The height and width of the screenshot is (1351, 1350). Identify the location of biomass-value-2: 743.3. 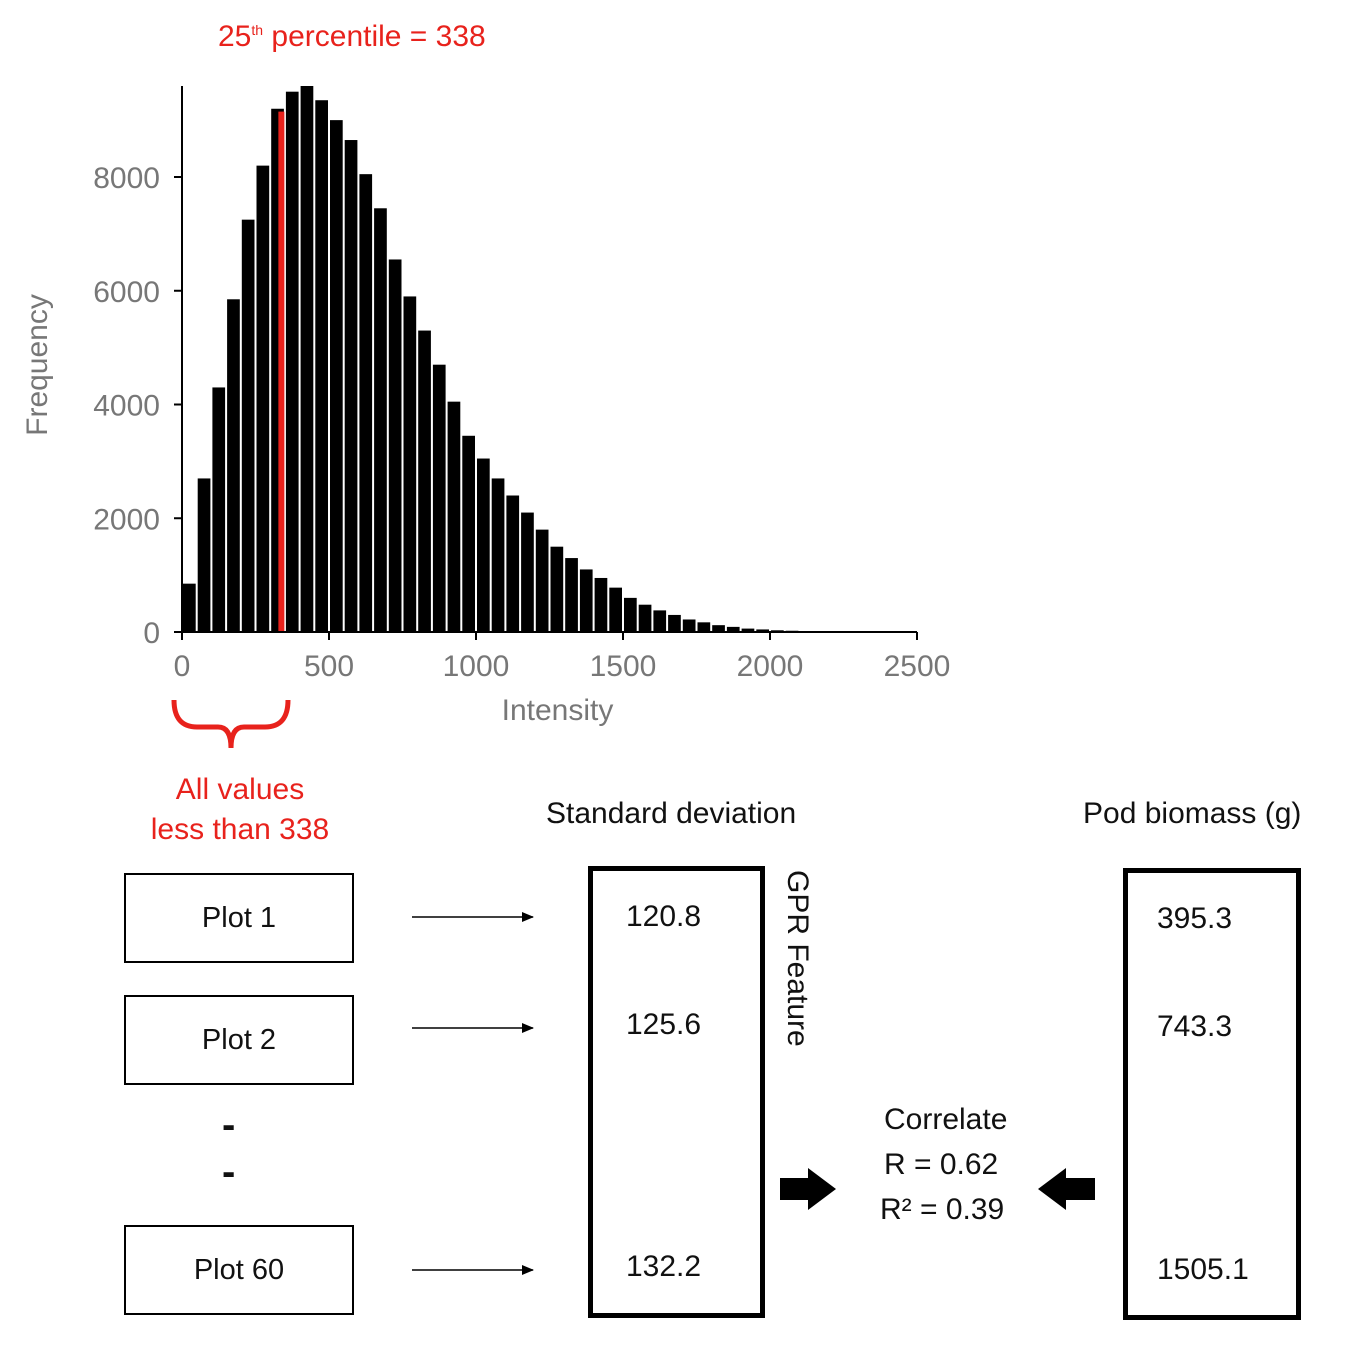
(1195, 1026).